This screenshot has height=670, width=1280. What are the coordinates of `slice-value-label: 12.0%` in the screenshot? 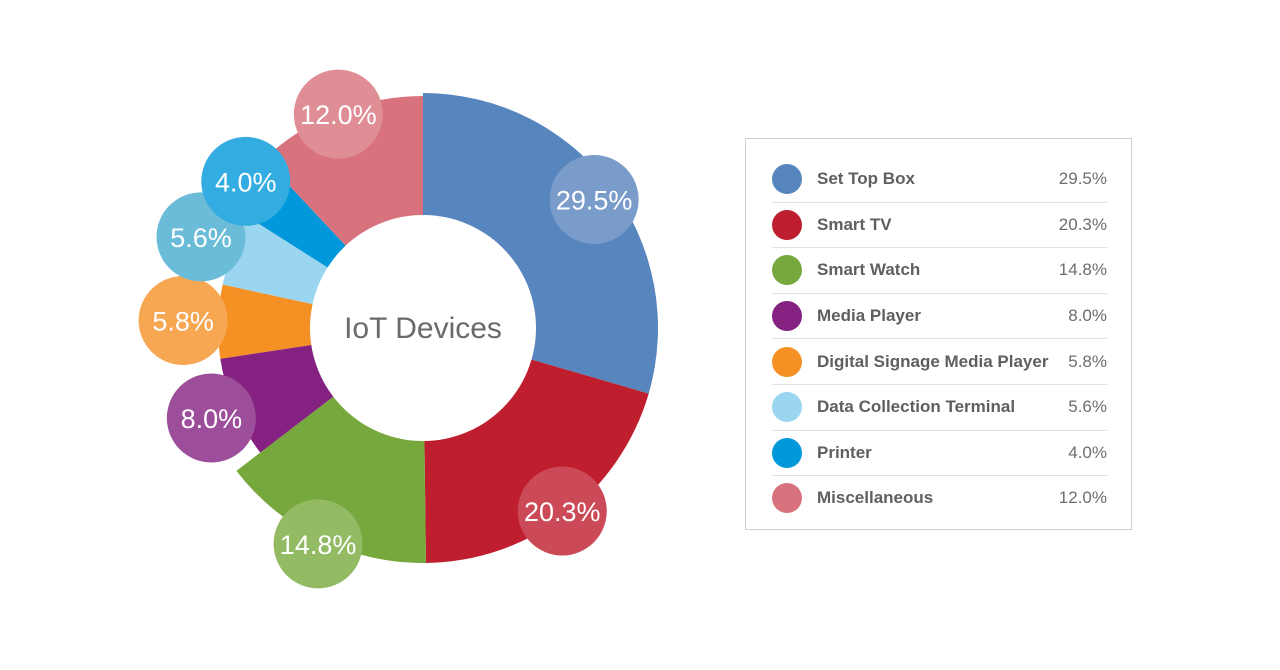 It's located at (338, 115).